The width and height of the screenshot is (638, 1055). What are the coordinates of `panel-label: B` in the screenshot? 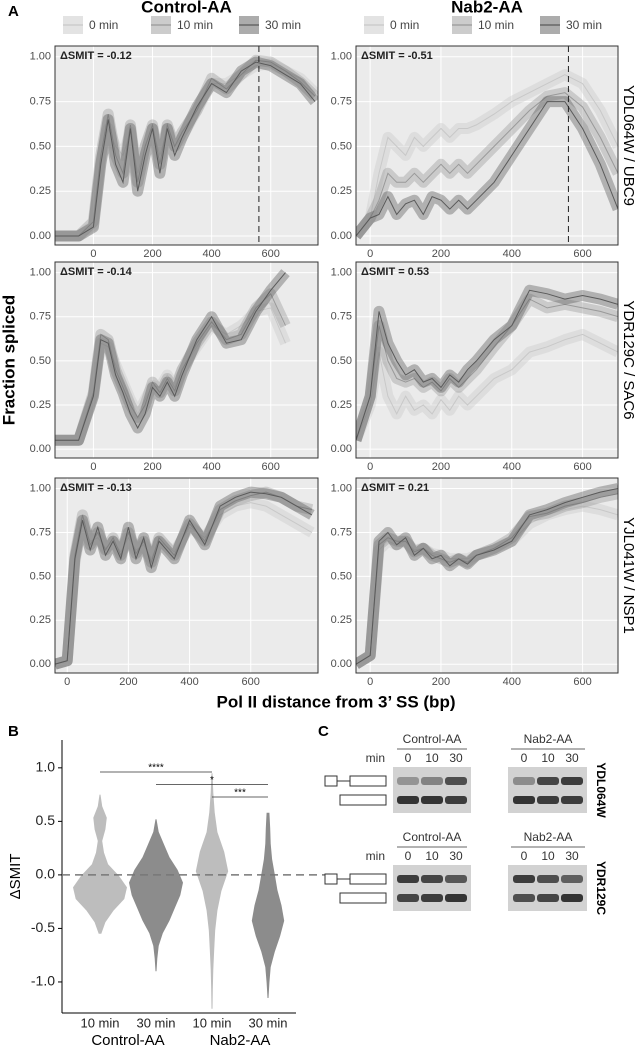 It's located at (13, 731).